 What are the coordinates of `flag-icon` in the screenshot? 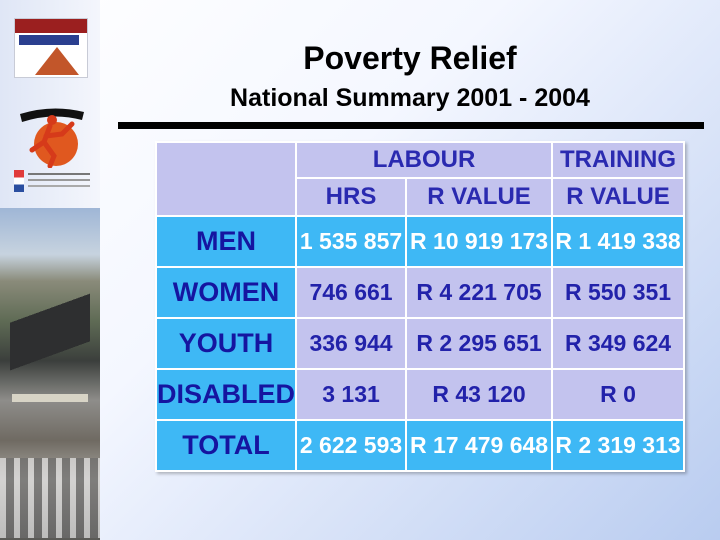 It's located at (19, 181).